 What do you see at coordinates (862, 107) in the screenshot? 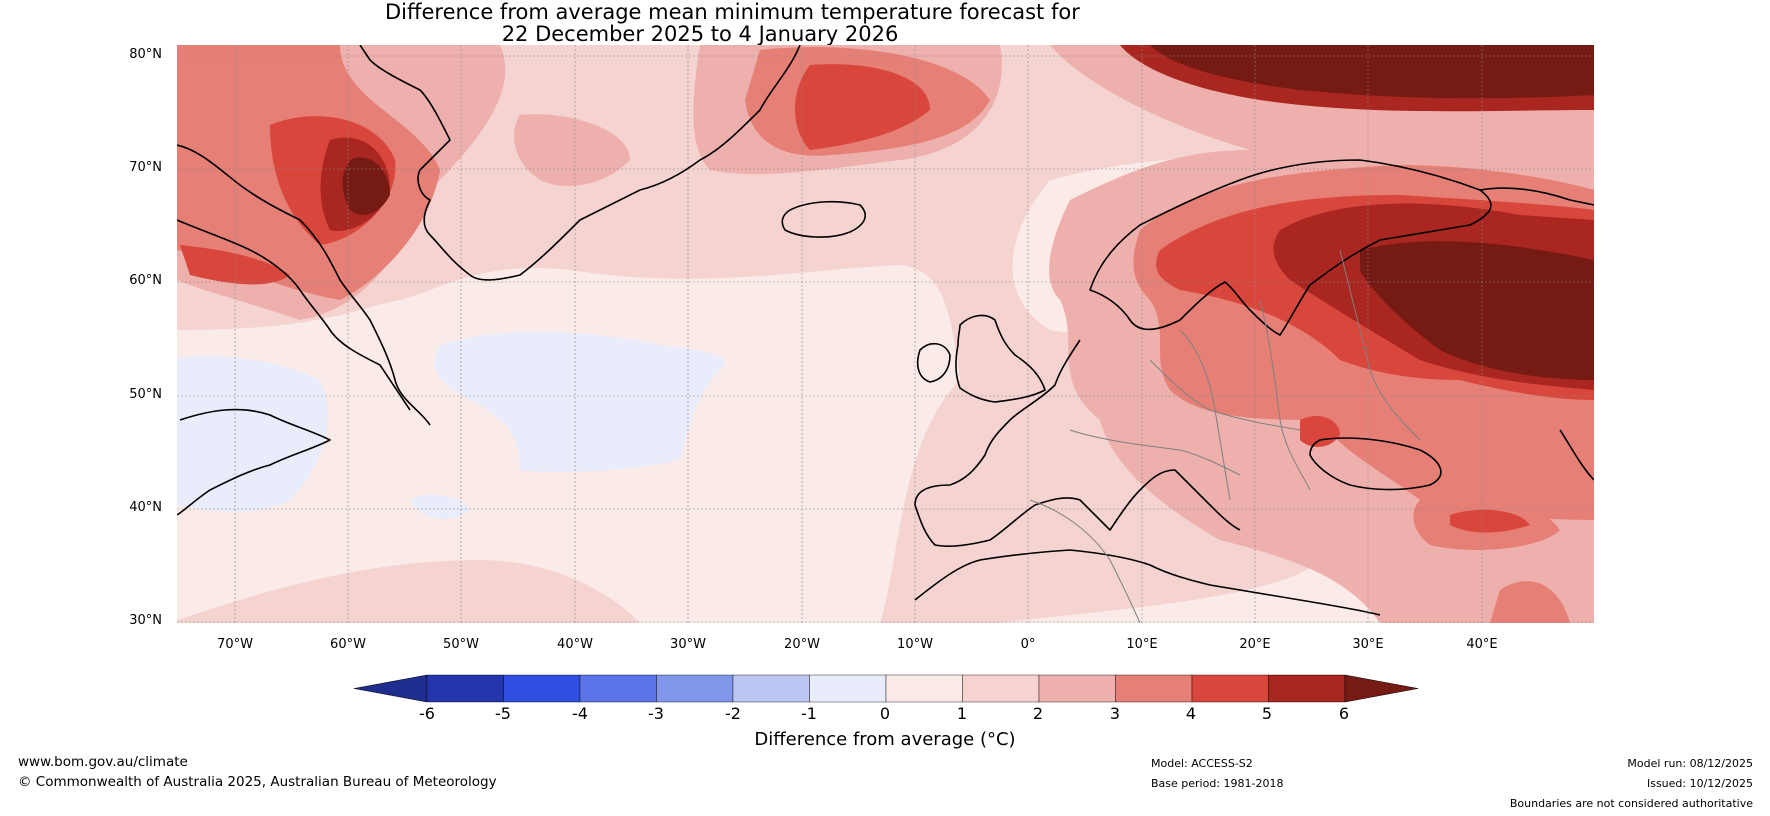
I see `anomaly-band-4-5-greenland-east` at bounding box center [862, 107].